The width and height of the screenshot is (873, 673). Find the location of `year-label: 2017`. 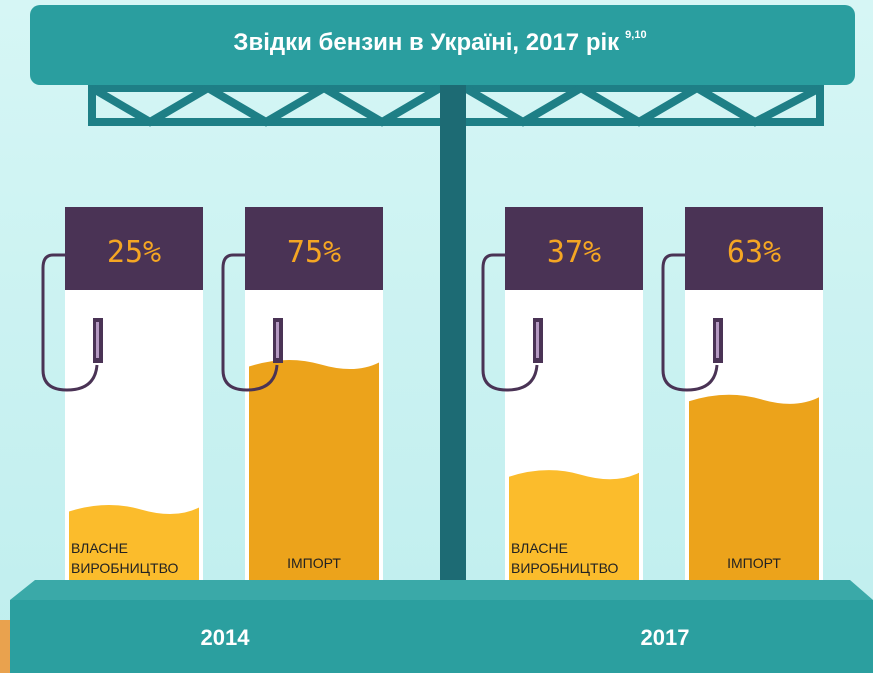

year-label: 2017 is located at coordinates (665, 637).